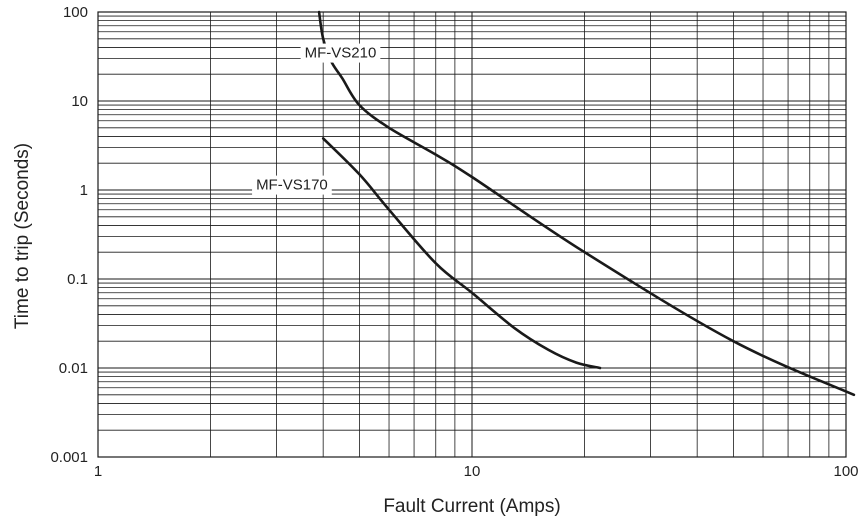  I want to click on x-tick-label: 10, so click(472, 471).